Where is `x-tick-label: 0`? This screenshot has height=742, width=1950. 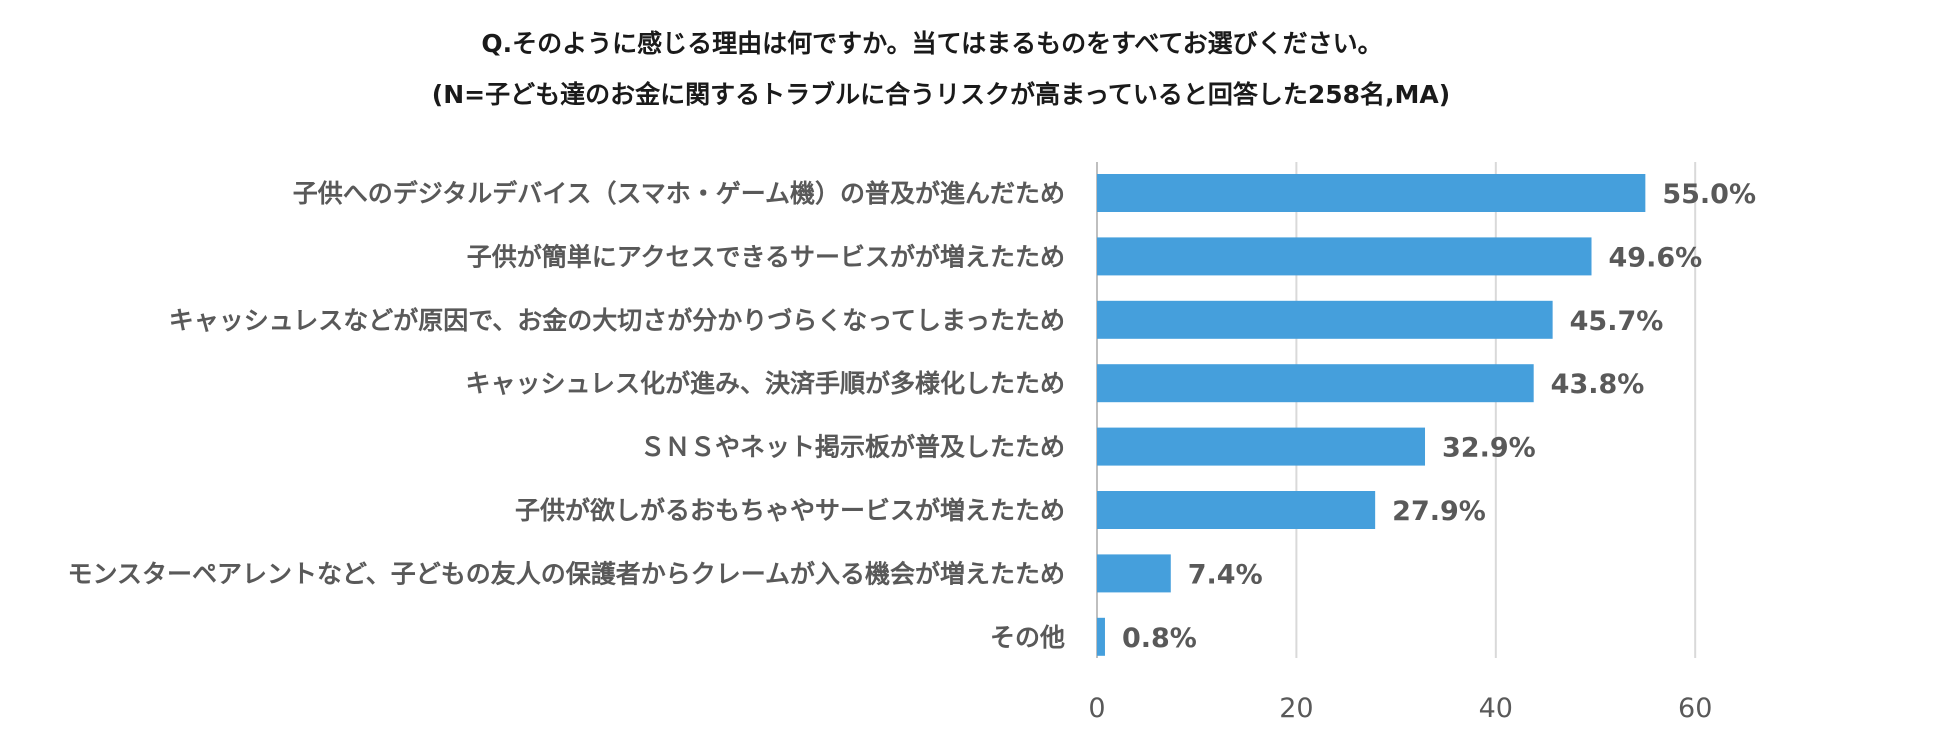
x-tick-label: 0 is located at coordinates (1096, 708).